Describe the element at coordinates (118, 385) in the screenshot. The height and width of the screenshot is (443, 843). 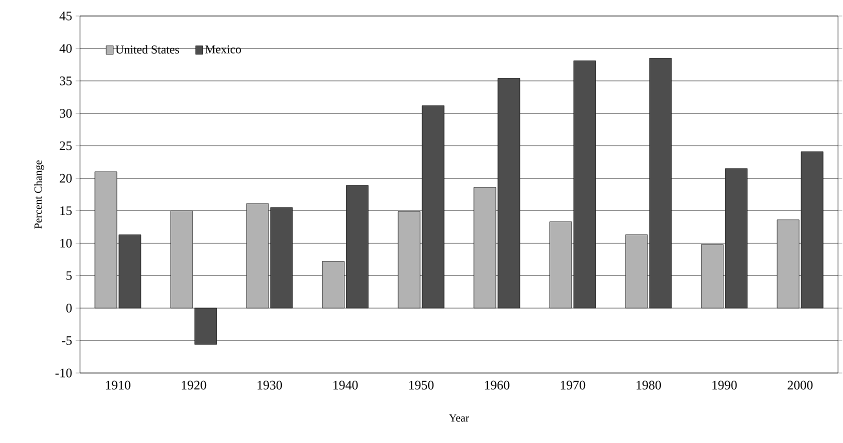
I see `x-tick-label: 1910` at that location.